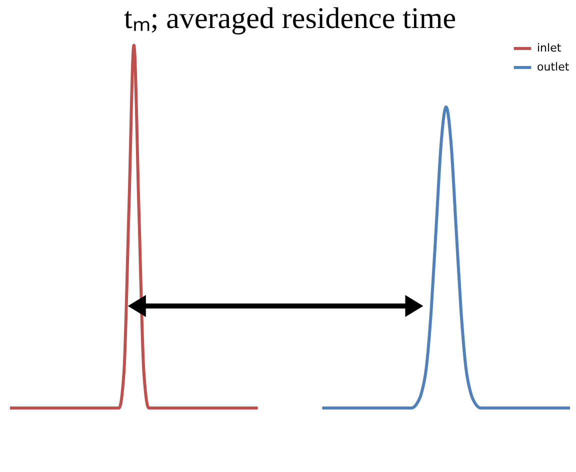 This screenshot has height=472, width=576. What do you see at coordinates (549, 48) in the screenshot?
I see `legend-label: inlet` at bounding box center [549, 48].